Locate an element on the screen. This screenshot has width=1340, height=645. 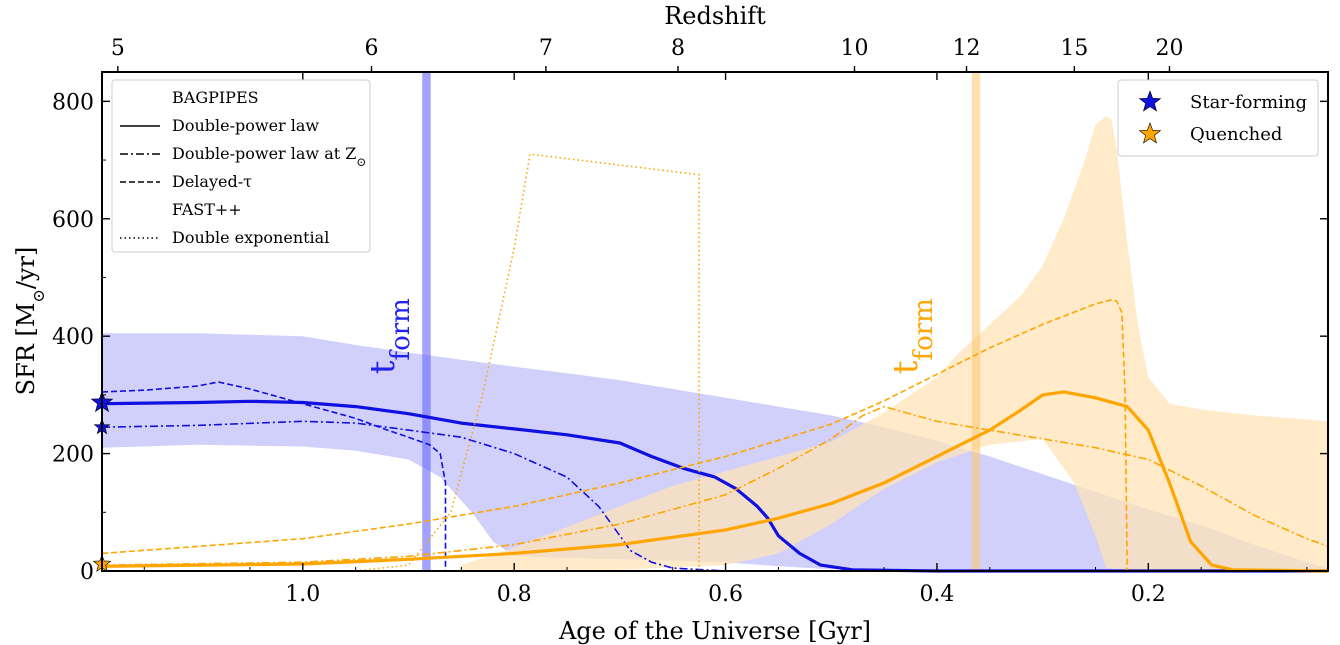
legend-left-label-main: BAGPIPES is located at coordinates (215, 97).